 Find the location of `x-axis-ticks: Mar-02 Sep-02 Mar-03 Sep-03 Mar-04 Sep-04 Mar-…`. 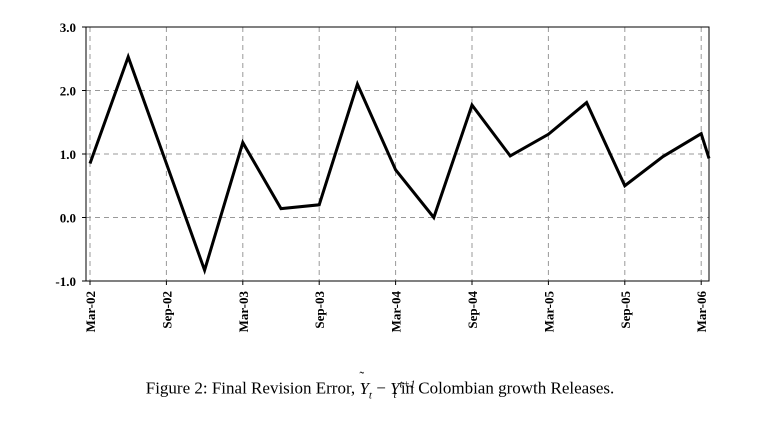

x-axis-ticks: Mar-02 Sep-02 Mar-03 Sep-03 Mar-04 Sep-04 Mar-… is located at coordinates (396, 312).